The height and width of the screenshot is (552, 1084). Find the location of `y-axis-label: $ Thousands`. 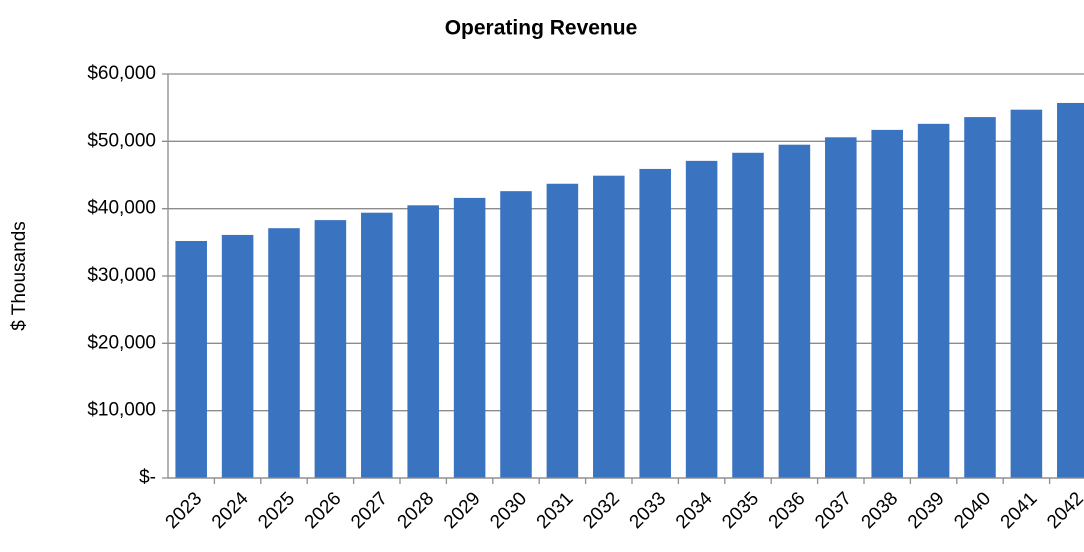

y-axis-label: $ Thousands is located at coordinates (19, 276).